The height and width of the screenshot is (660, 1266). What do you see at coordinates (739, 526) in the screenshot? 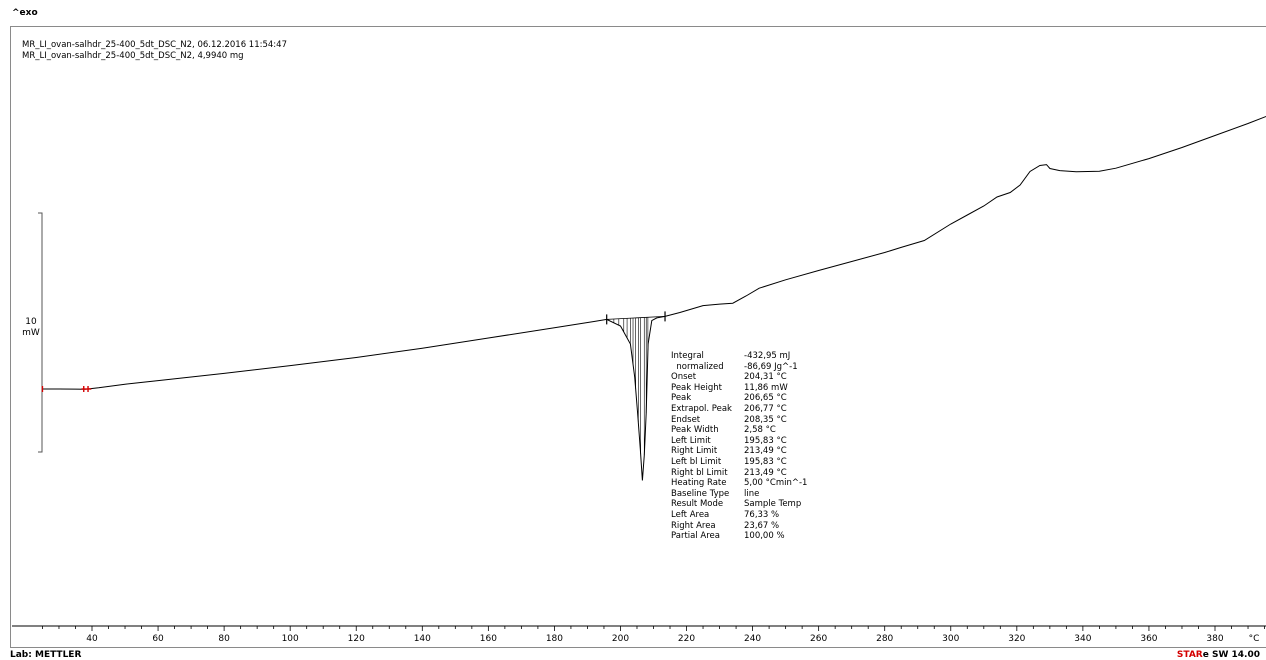
I see `result-row: Right Area 23,67 %` at bounding box center [739, 526].